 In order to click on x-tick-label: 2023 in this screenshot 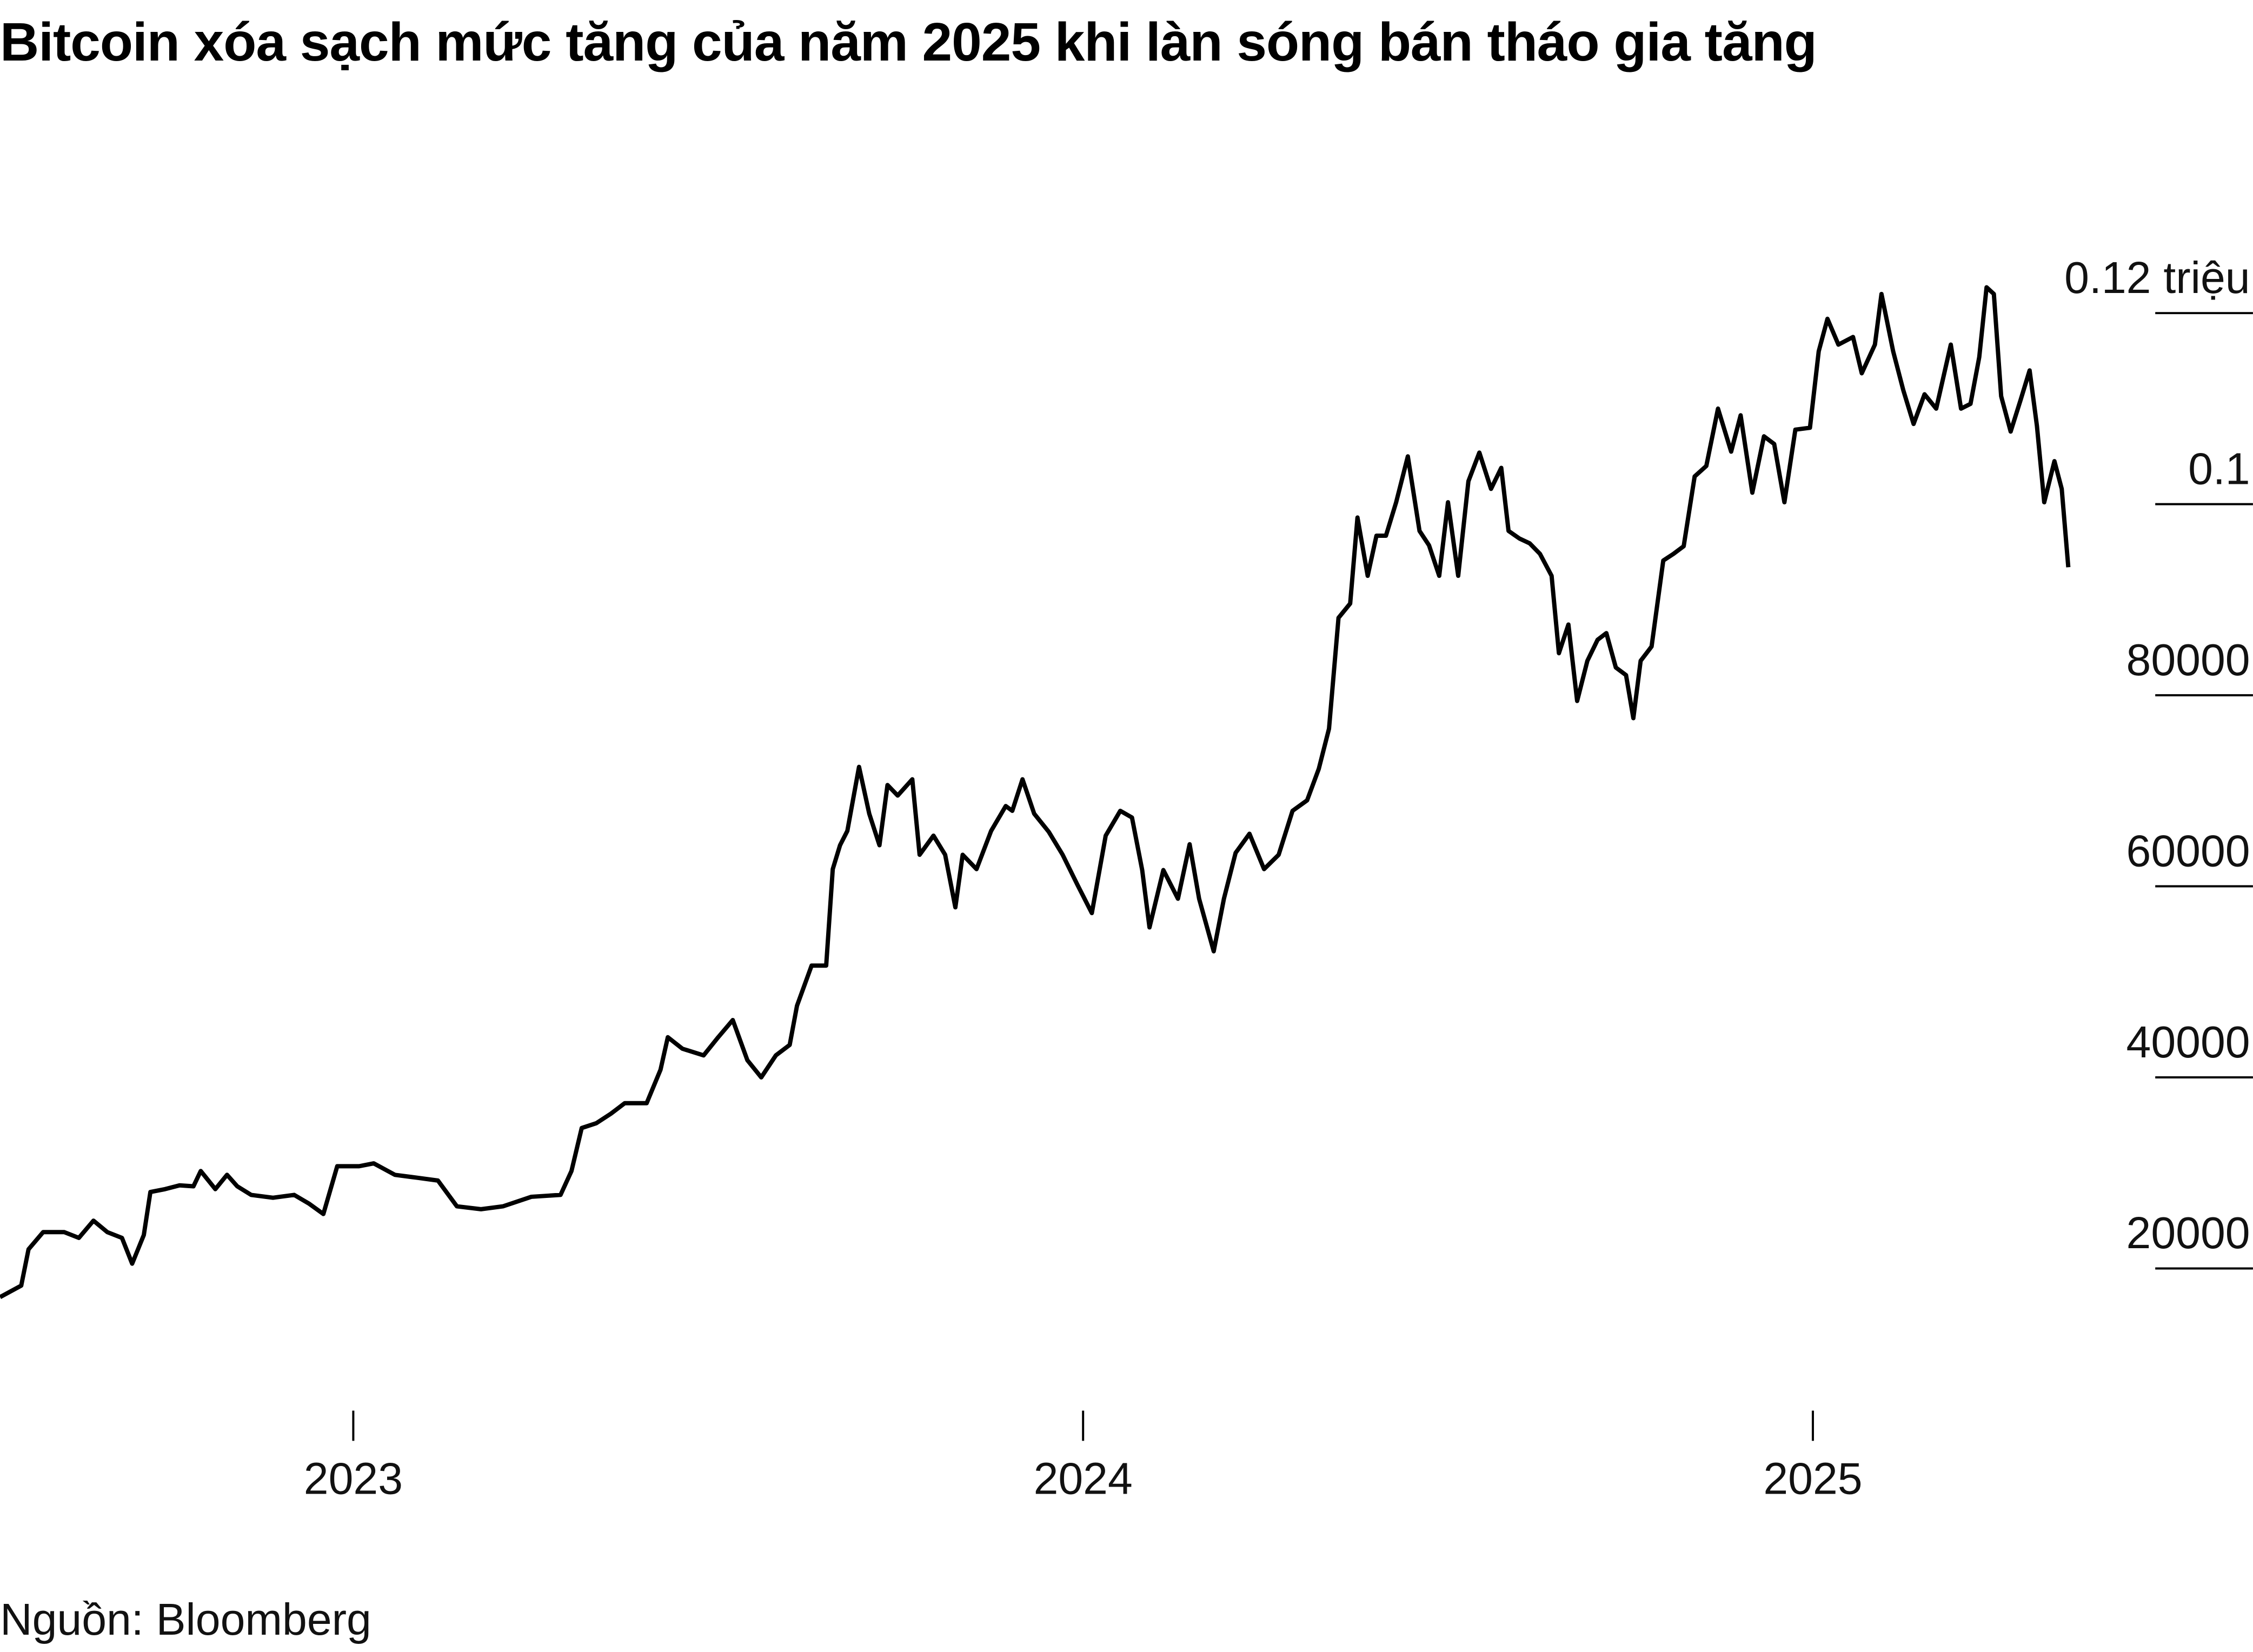, I will do `click(354, 1479)`.